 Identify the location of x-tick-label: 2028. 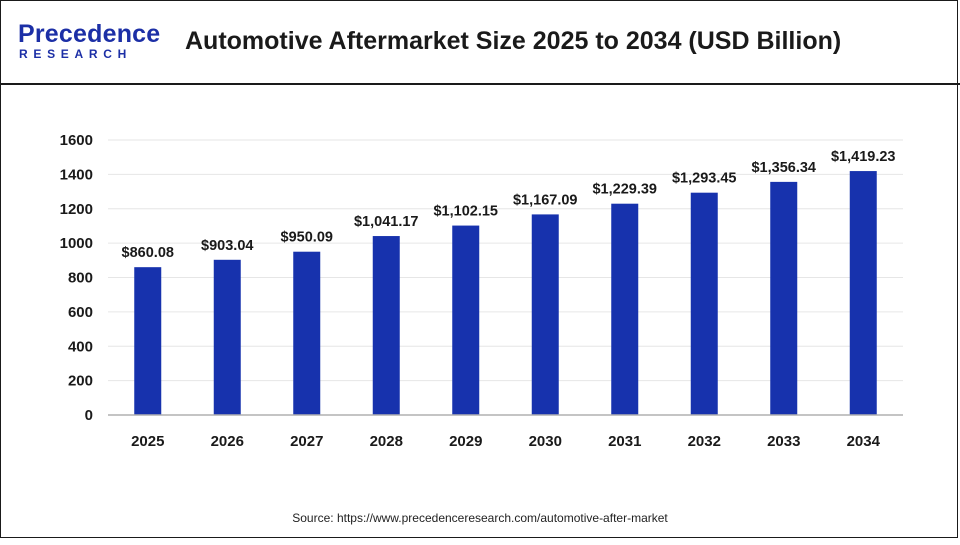
(386, 441).